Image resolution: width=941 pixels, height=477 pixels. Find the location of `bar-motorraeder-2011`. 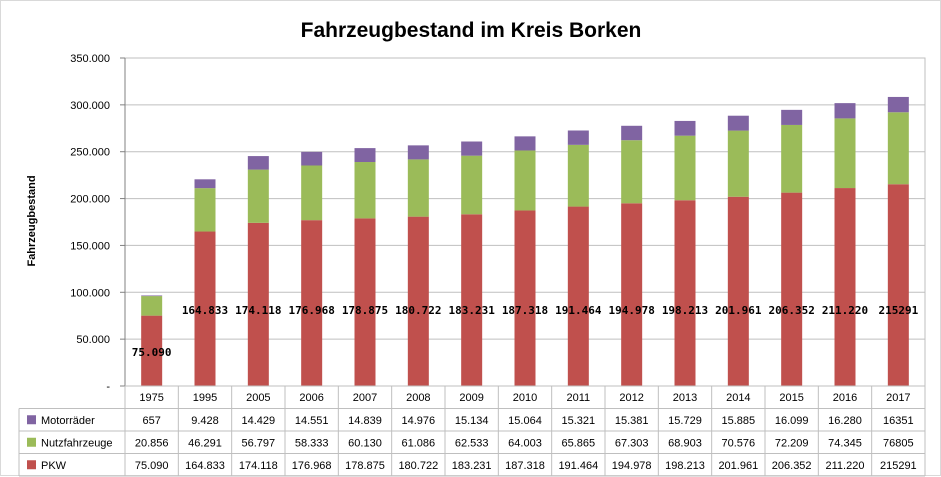

bar-motorraeder-2011 is located at coordinates (578, 137).